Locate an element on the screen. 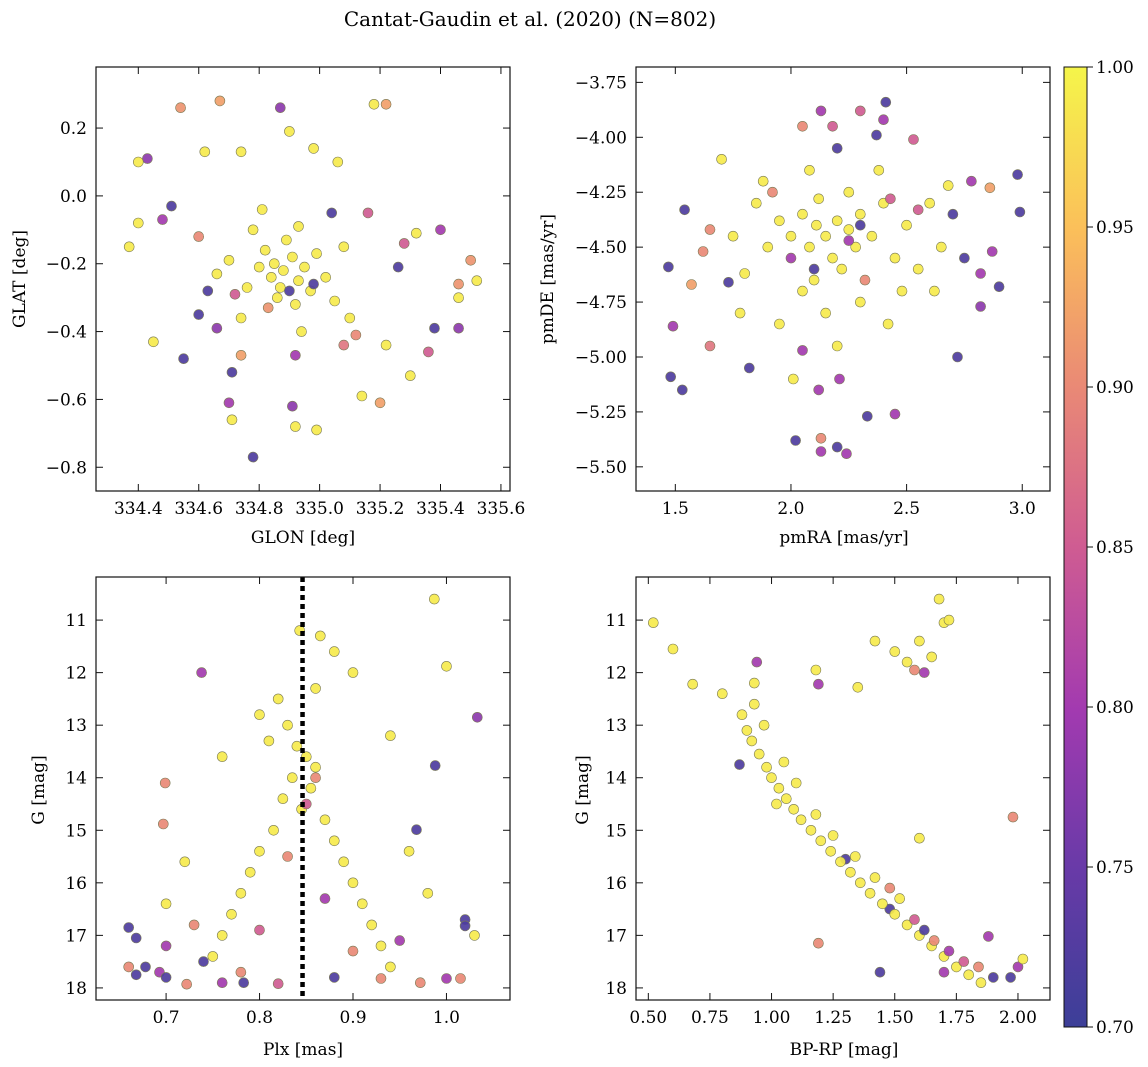 Image resolution: width=1148 pixels, height=1067 pixels. sky-xtick-label: 334.6 is located at coordinates (198, 509).